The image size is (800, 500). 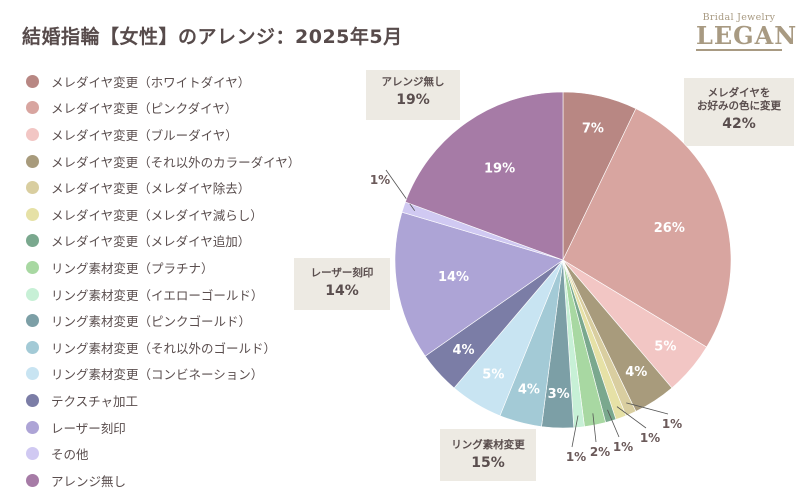 I want to click on slice-label: 26%, so click(x=669, y=228).